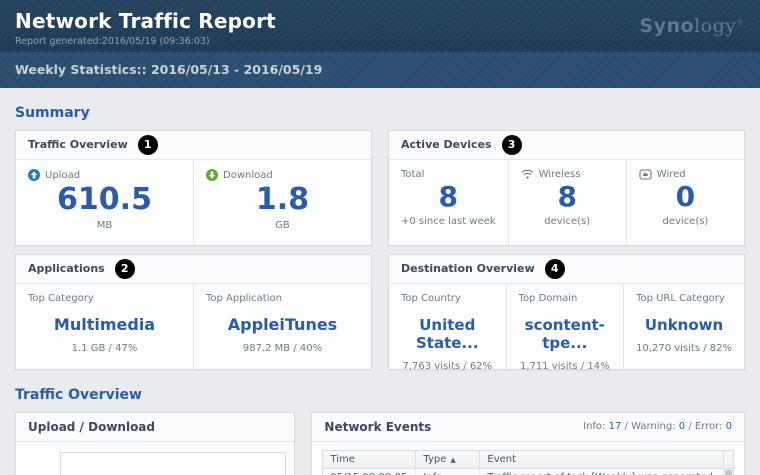  I want to click on top-category-stat: Top Category Multimedia 1.1 GB / 47%, so click(104, 327).